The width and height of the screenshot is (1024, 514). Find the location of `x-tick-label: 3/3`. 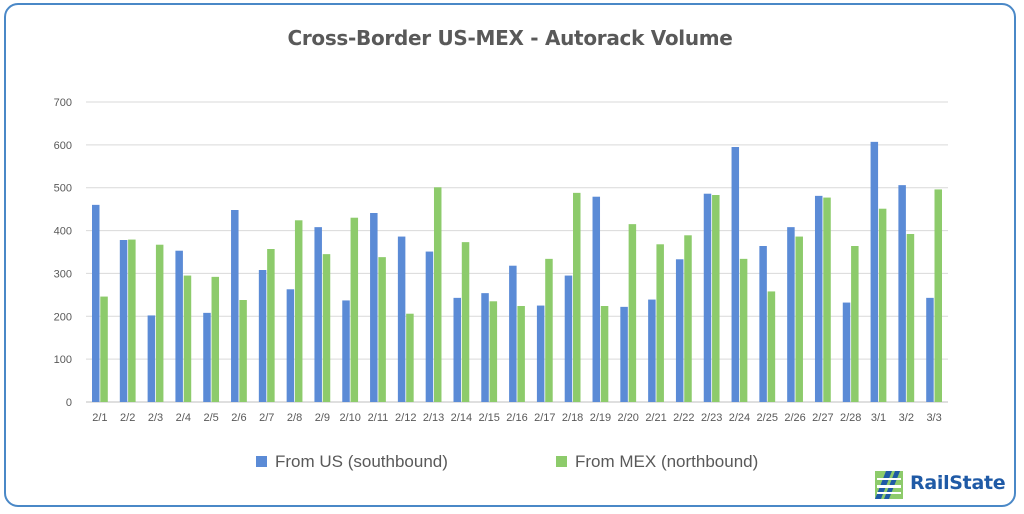

x-tick-label: 3/3 is located at coordinates (933, 418).